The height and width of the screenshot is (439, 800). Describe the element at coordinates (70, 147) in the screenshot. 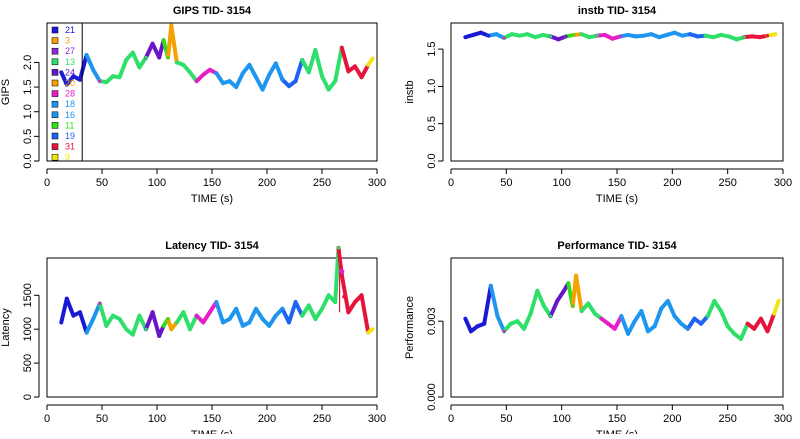

I see `legend-label: 31` at that location.